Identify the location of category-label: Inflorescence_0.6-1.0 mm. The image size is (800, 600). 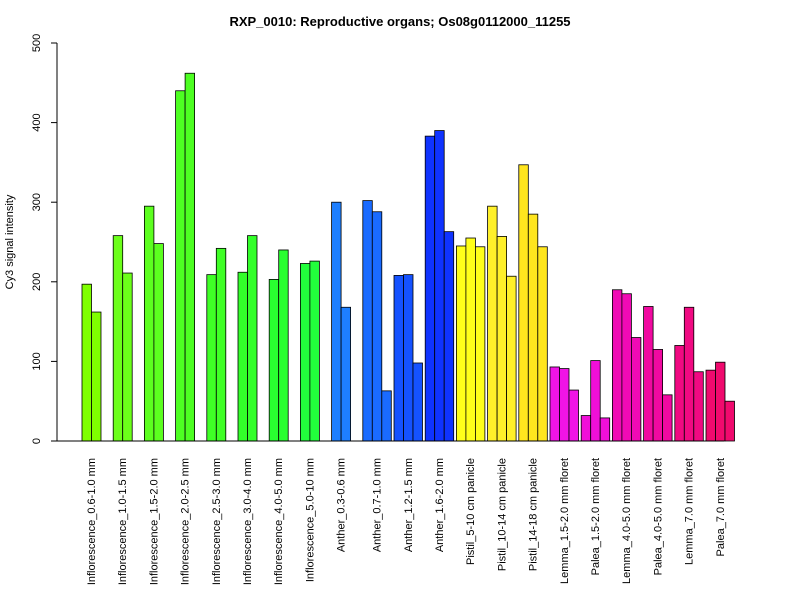
(92, 521).